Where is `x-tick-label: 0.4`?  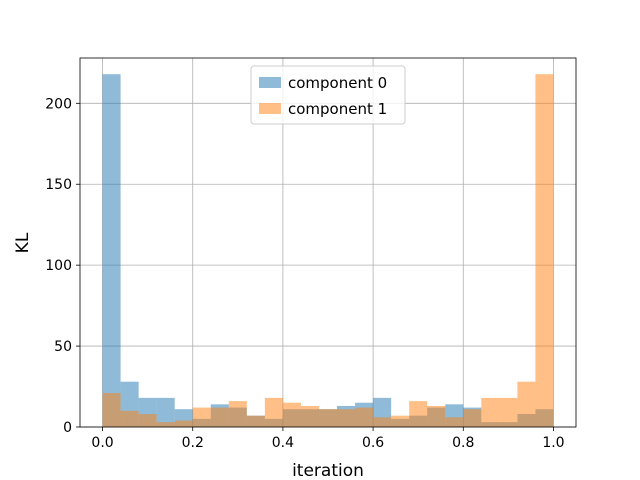
x-tick-label: 0.4 is located at coordinates (283, 443).